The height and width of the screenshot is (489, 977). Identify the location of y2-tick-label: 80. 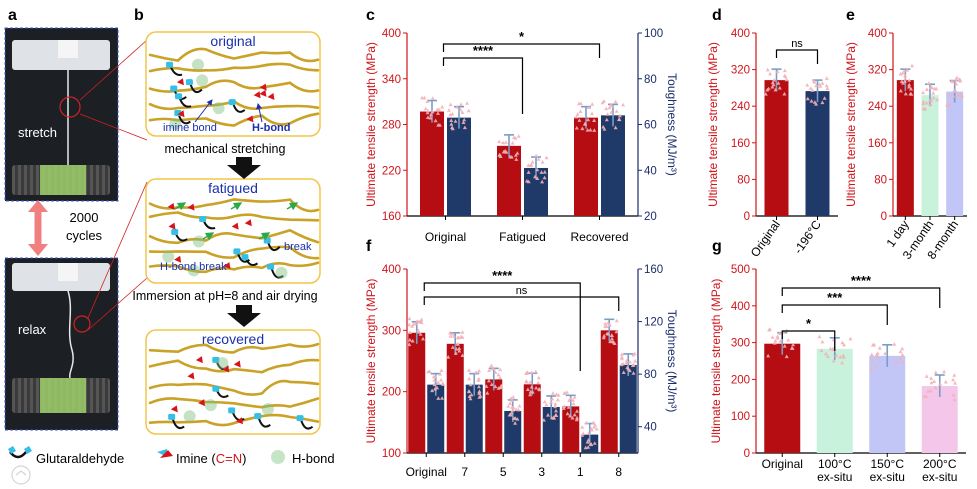
(650, 375).